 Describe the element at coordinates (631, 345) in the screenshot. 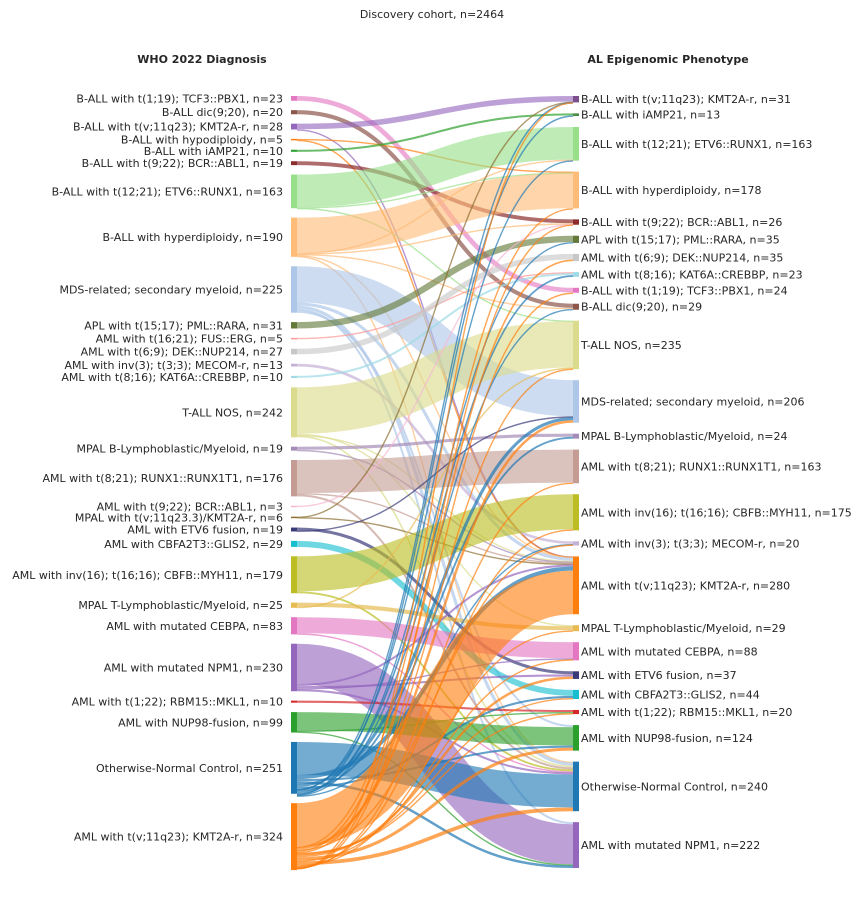

I see `right-node-label: T-ALL NOS, n=235` at that location.